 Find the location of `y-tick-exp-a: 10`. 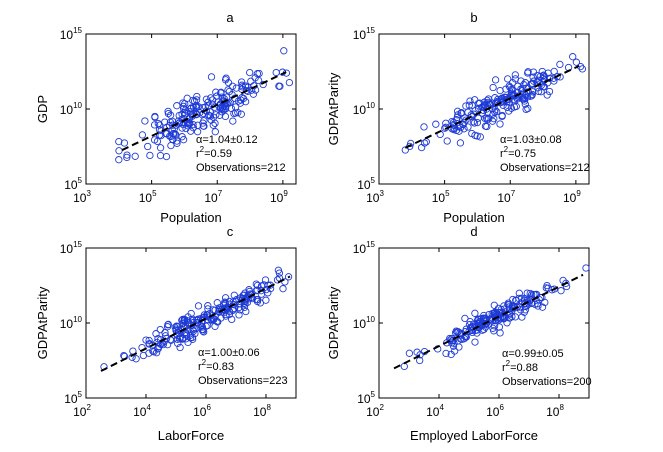

y-tick-exp-a: 10 is located at coordinates (77, 105).